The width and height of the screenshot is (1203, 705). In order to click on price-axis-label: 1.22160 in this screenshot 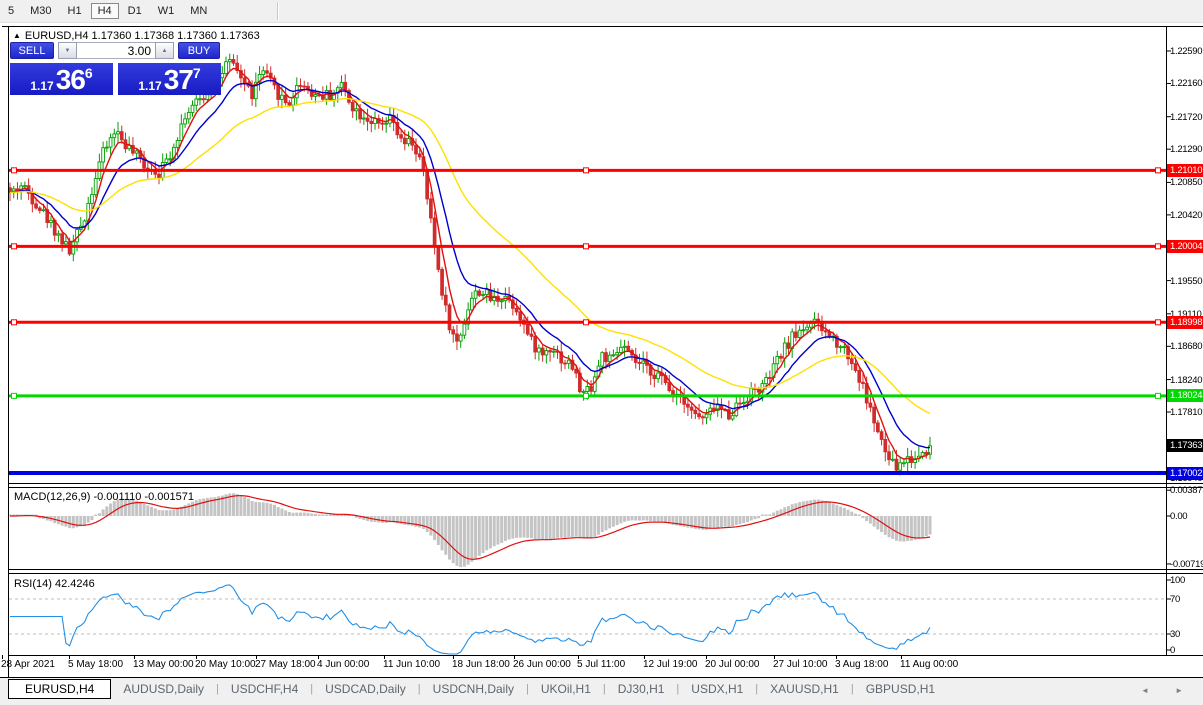, I will do `click(1186, 83)`.